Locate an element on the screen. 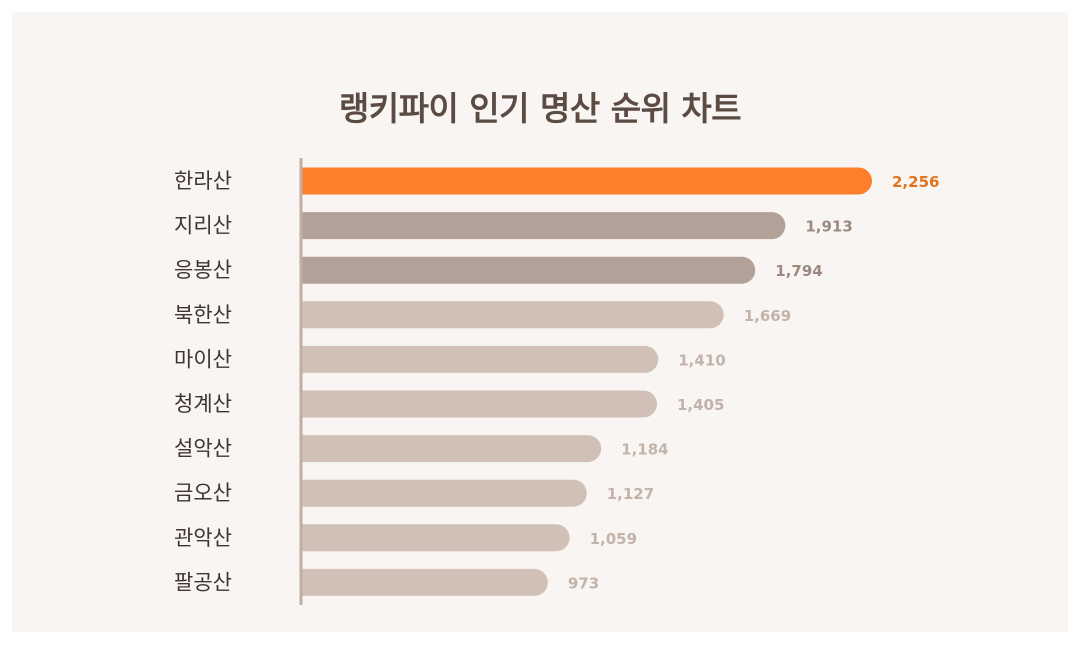  bar-관악산 is located at coordinates (436, 538).